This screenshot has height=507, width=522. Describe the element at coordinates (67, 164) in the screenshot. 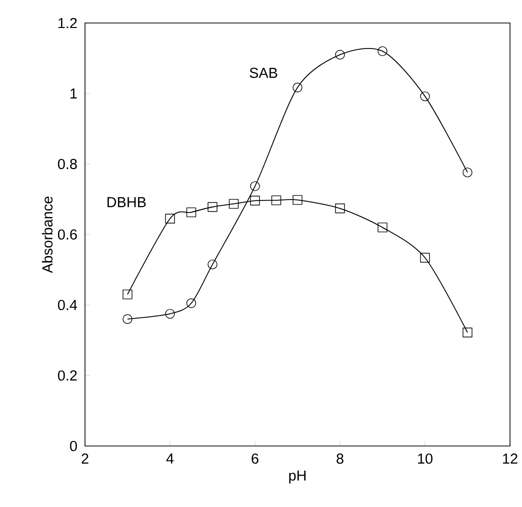

I see `y-tick-label: 0.8` at that location.